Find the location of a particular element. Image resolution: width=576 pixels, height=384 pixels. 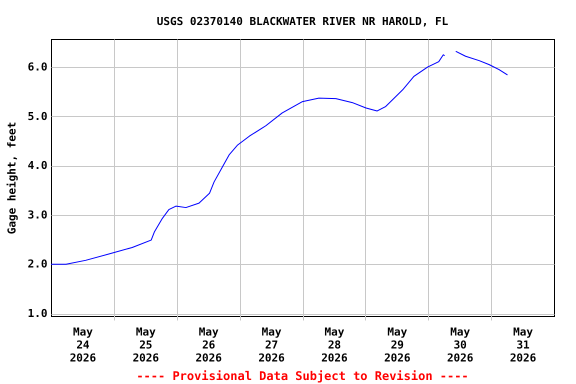

x-tick-label: May 27 2026 is located at coordinates (272, 345).